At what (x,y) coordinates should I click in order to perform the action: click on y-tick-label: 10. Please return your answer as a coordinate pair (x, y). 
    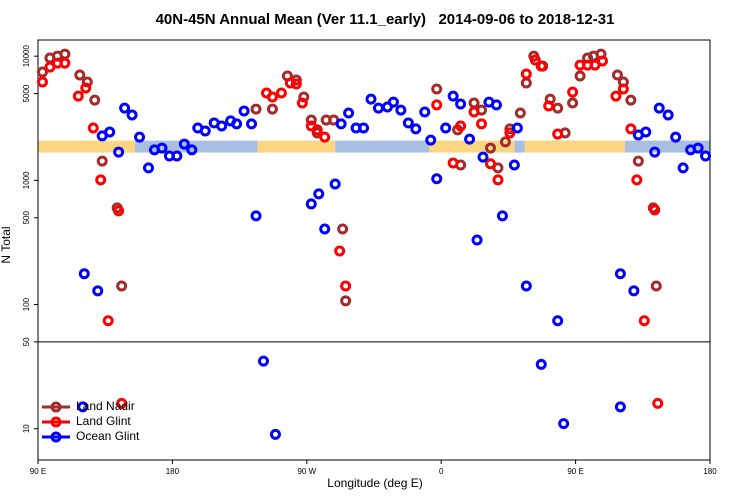
    Looking at the image, I should click on (26, 428).